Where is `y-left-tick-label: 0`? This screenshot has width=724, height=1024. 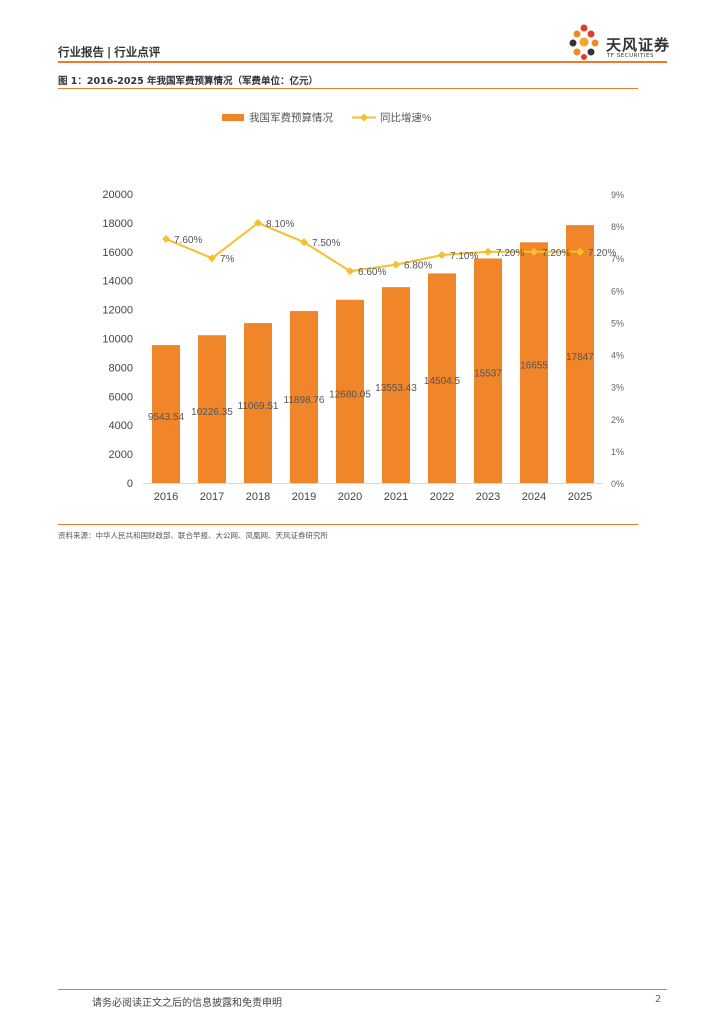
y-left-tick-label: 0 is located at coordinates (130, 484).